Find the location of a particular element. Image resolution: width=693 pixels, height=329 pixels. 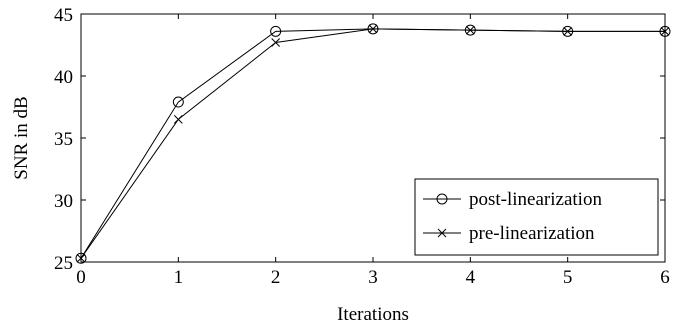

legend-item: post-linearization is located at coordinates (512, 199).